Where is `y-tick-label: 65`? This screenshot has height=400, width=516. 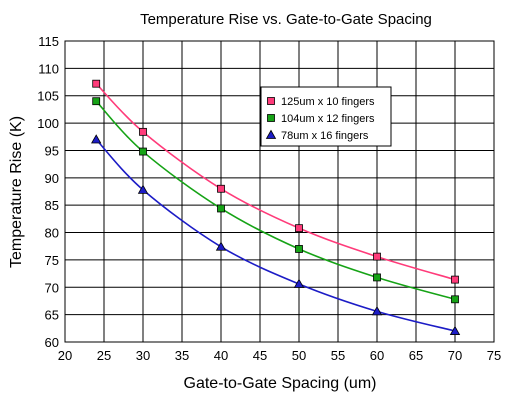 y-tick-label: 65 is located at coordinates (52, 315).